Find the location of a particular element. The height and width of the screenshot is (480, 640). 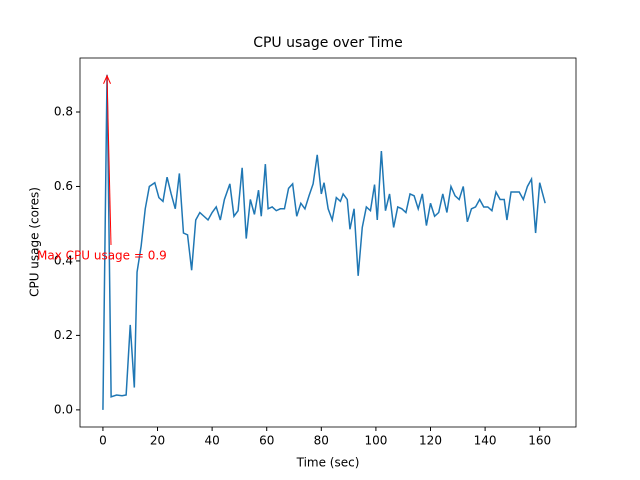

y-tick-label: 0.2 is located at coordinates (63, 335).